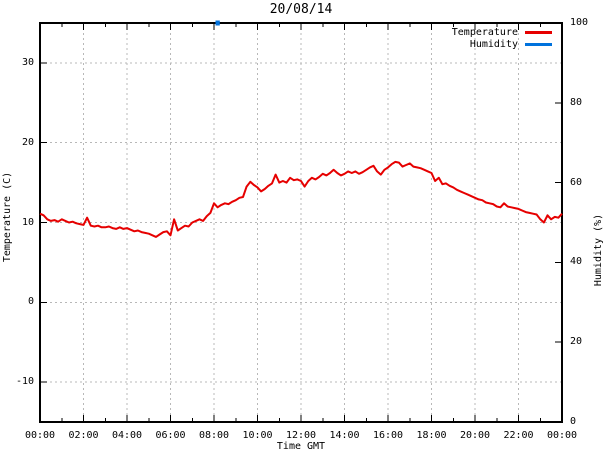 The width and height of the screenshot is (611, 459). I want to click on y-right-tick-label: 40, so click(576, 262).